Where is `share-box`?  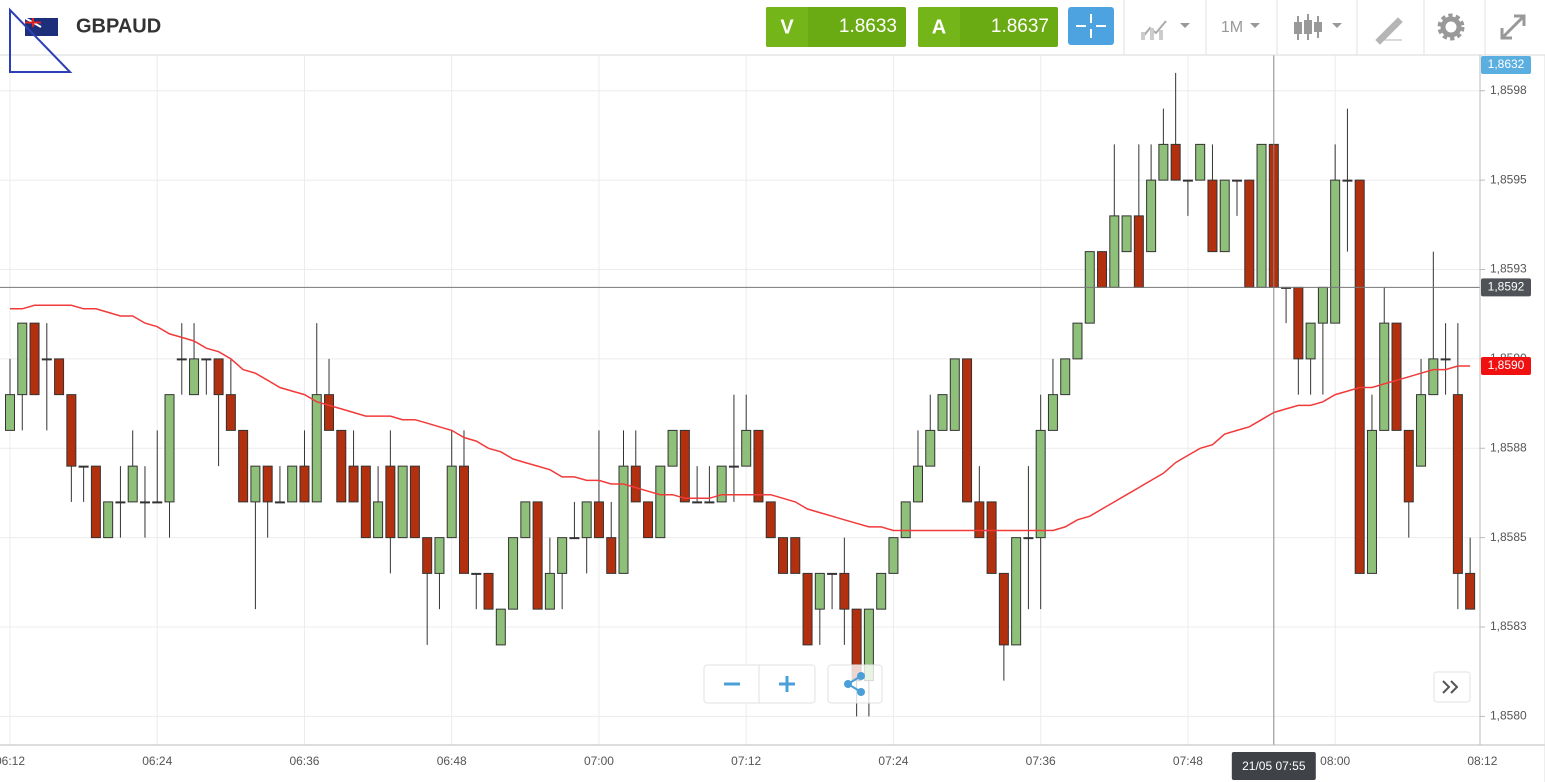
share-box is located at coordinates (855, 684).